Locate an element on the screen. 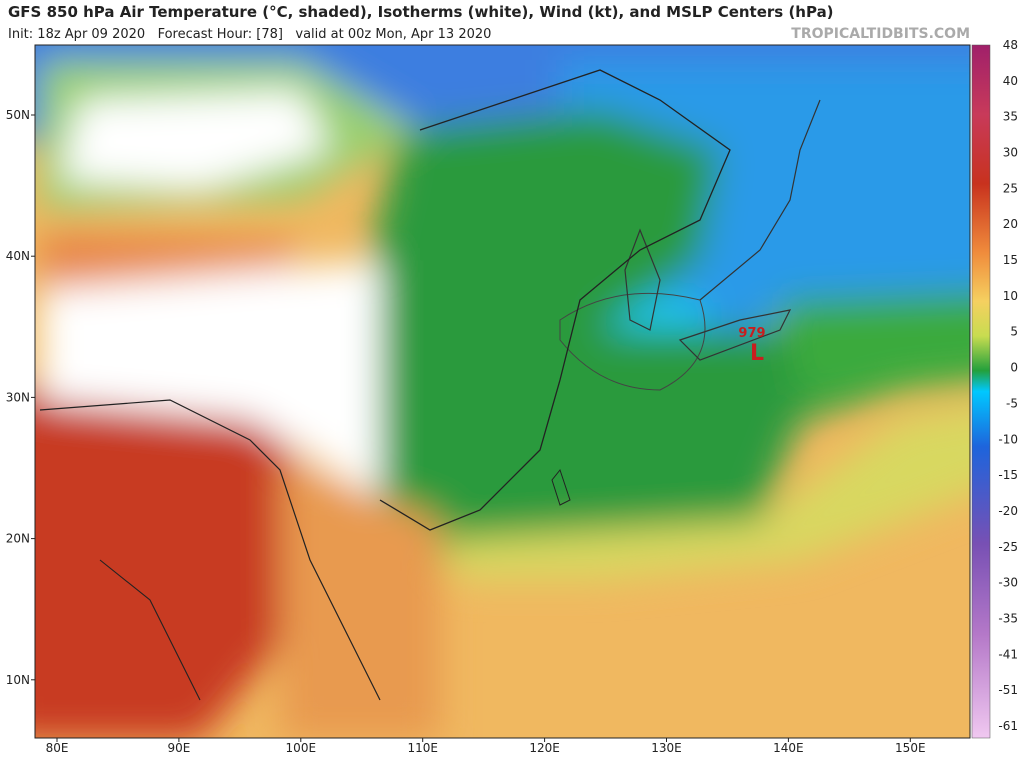  colorbar-label: 20 is located at coordinates (1010, 224).